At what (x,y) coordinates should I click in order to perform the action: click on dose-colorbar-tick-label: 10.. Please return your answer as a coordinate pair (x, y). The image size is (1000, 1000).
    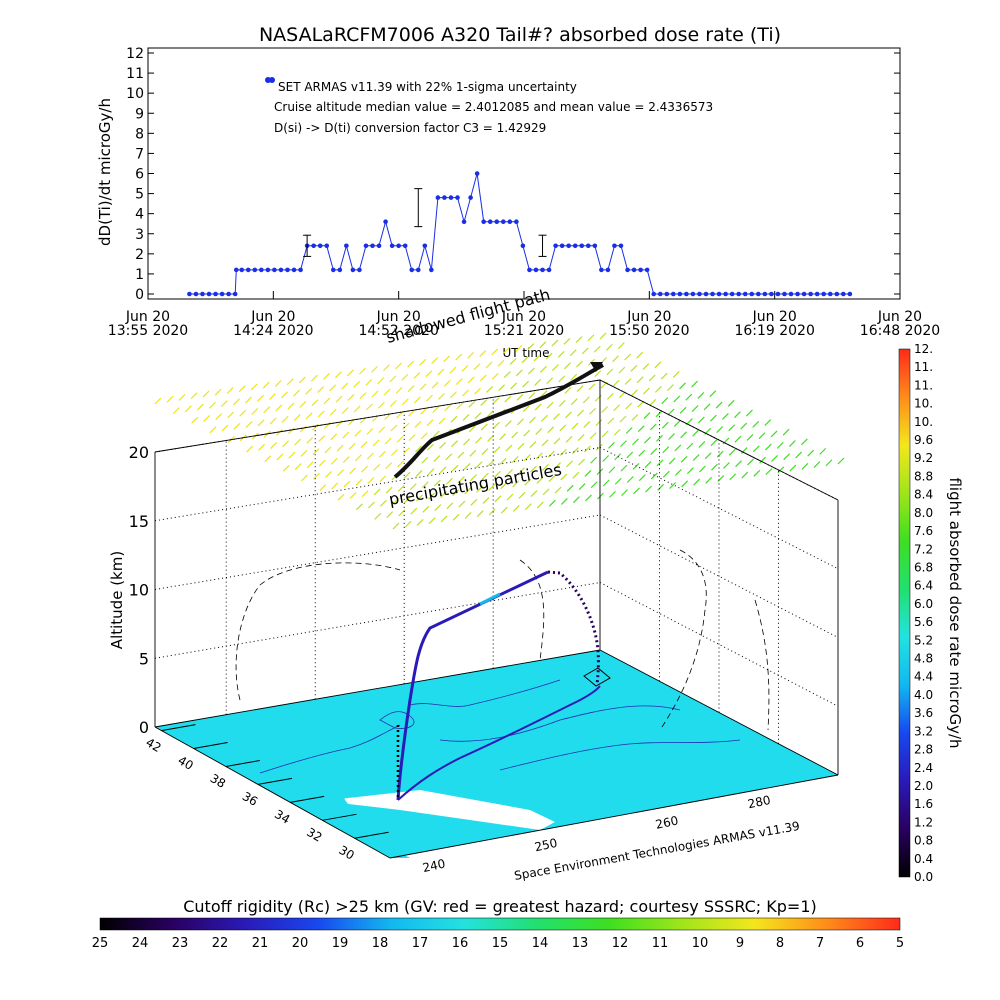
    Looking at the image, I should click on (923, 422).